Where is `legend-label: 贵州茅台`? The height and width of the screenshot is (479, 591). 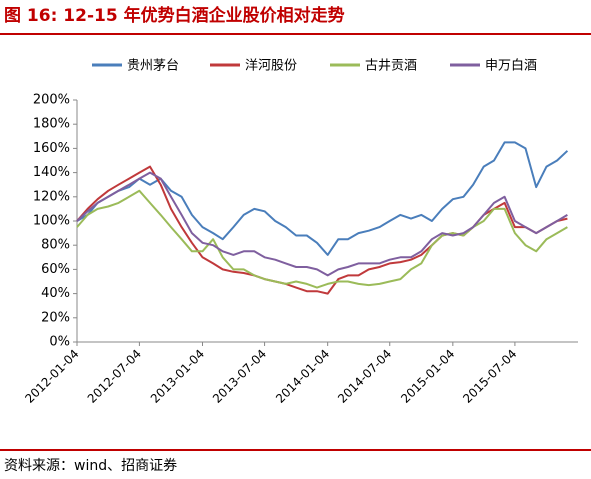 legend-label: 贵州茅台 is located at coordinates (153, 66).